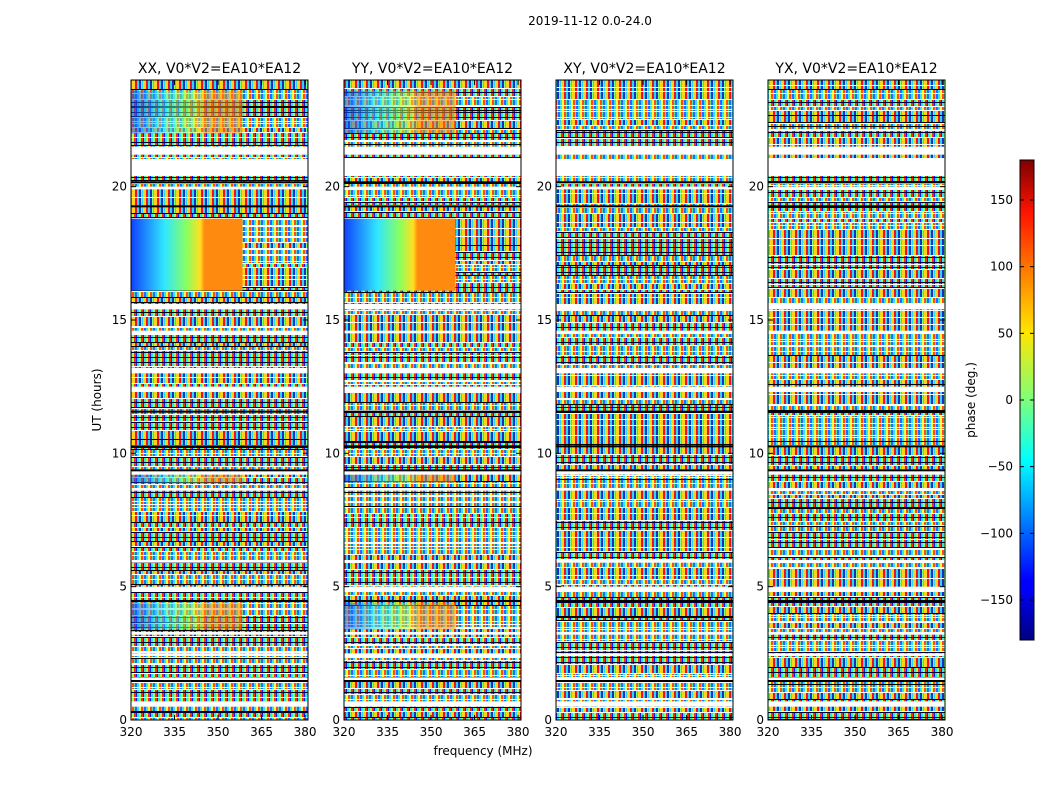 Image resolution: width=1050 pixels, height=800 pixels. Describe the element at coordinates (999, 400) in the screenshot. I see `colorbar: −150 −100 −50 0 50 100 150 phase (deg.)` at that location.